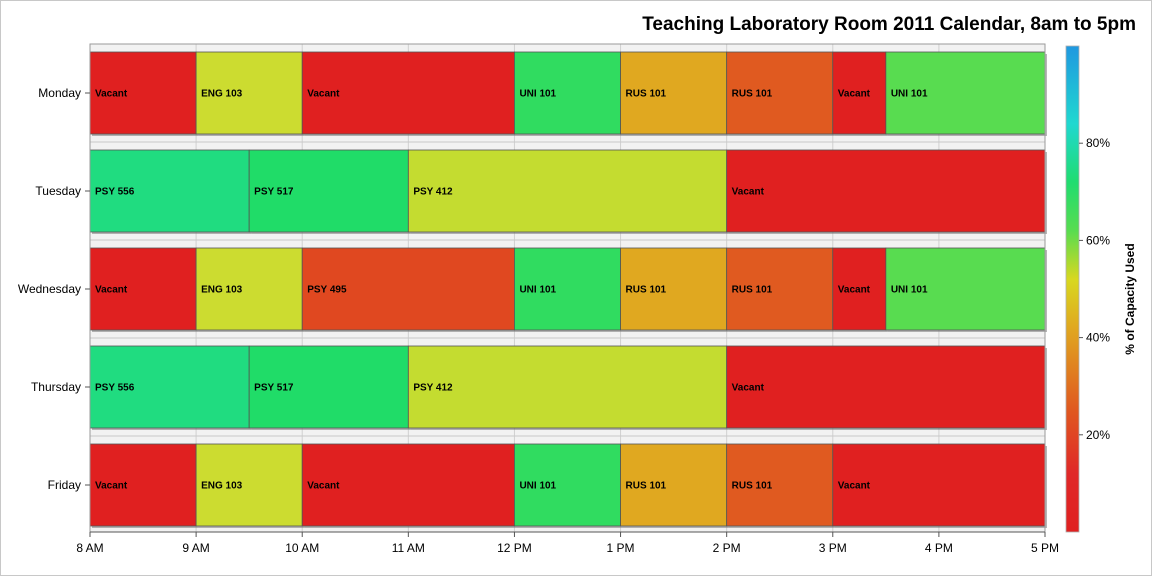  I want to click on x-tick-label: 4 PM, so click(939, 548).